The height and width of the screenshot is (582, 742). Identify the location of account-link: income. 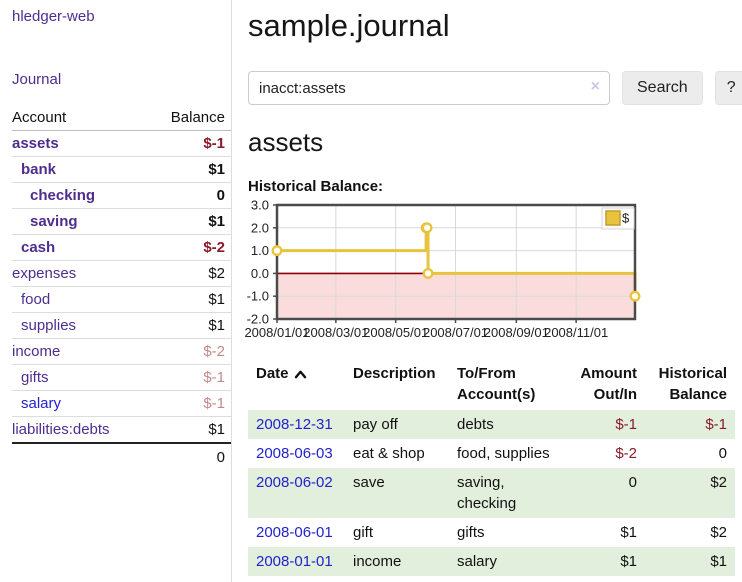
(36, 351).